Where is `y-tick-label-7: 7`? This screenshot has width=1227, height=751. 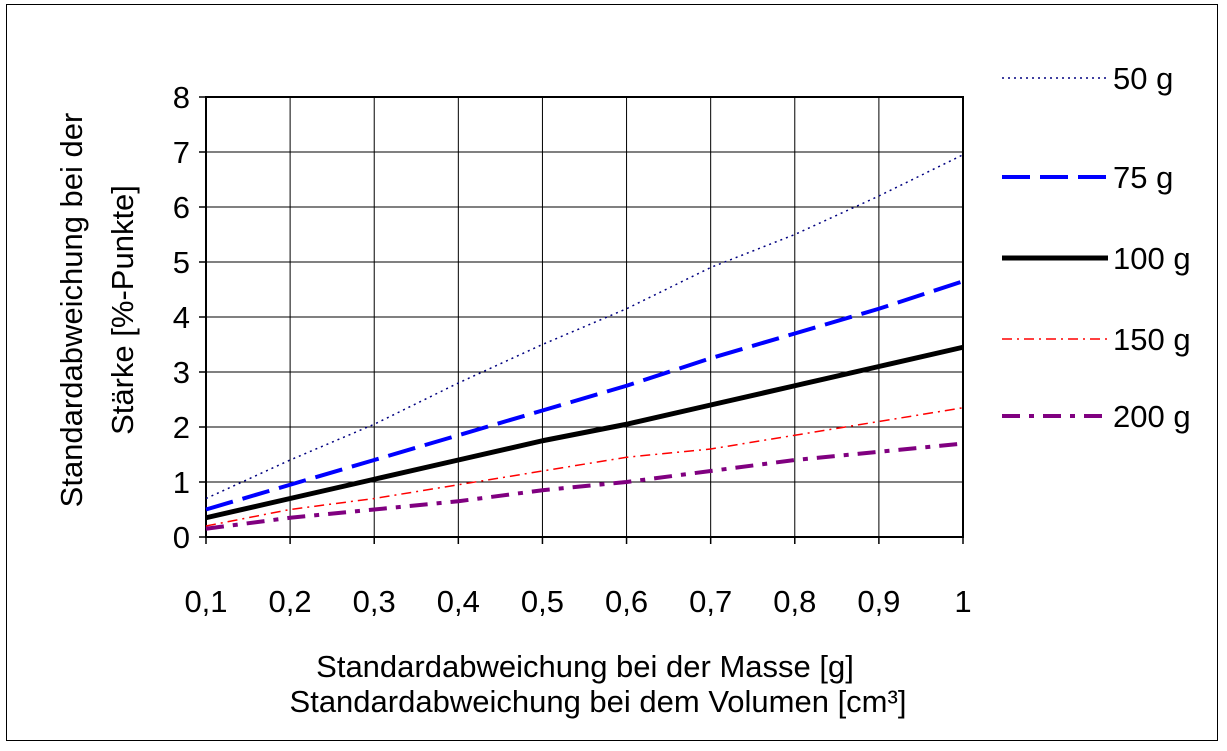 y-tick-label-7: 7 is located at coordinates (181, 152).